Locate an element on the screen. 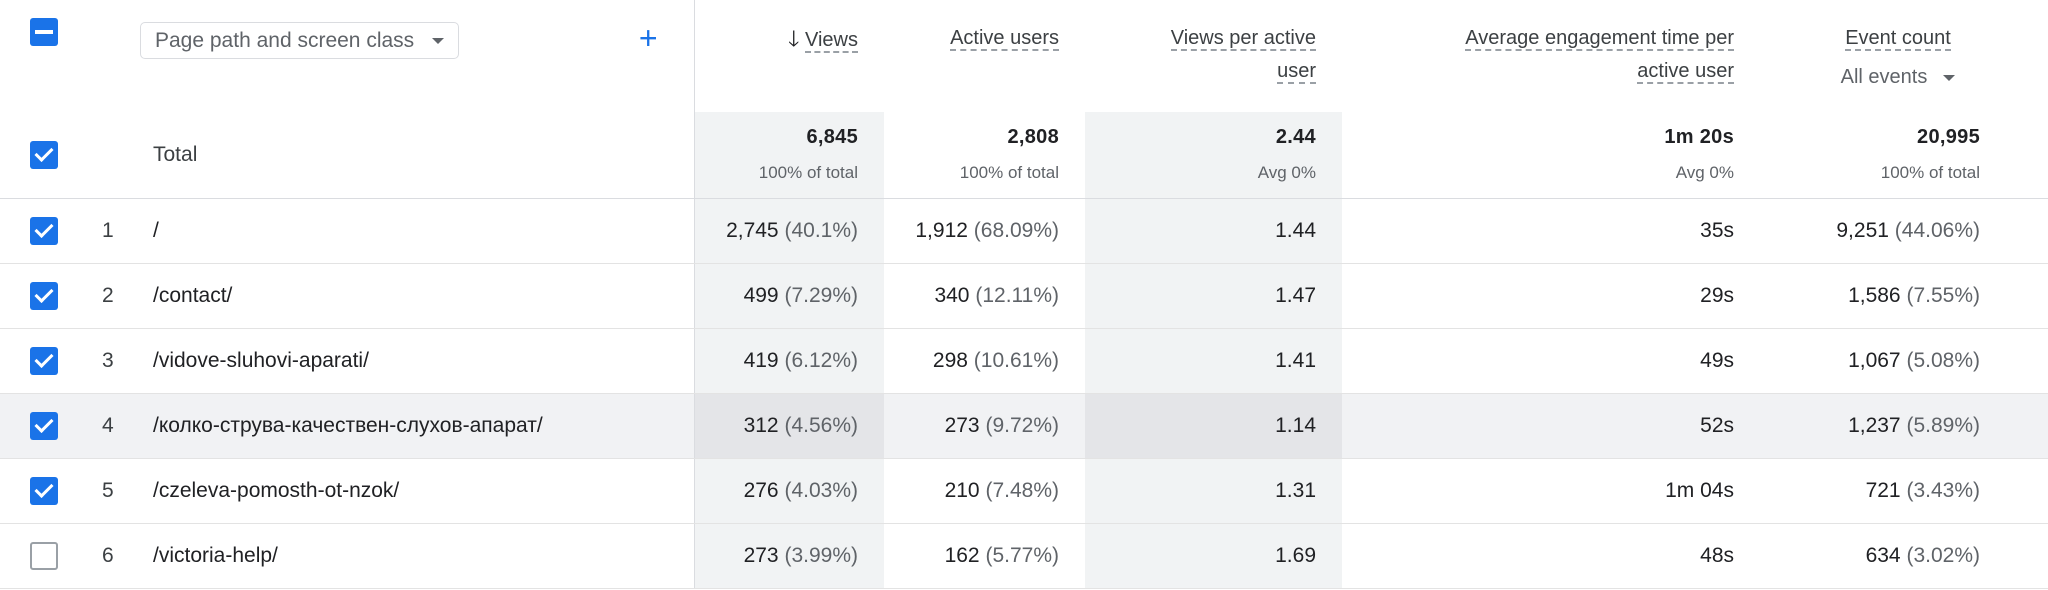 This screenshot has height=590, width=2048. row-number: 2 is located at coordinates (110, 296).